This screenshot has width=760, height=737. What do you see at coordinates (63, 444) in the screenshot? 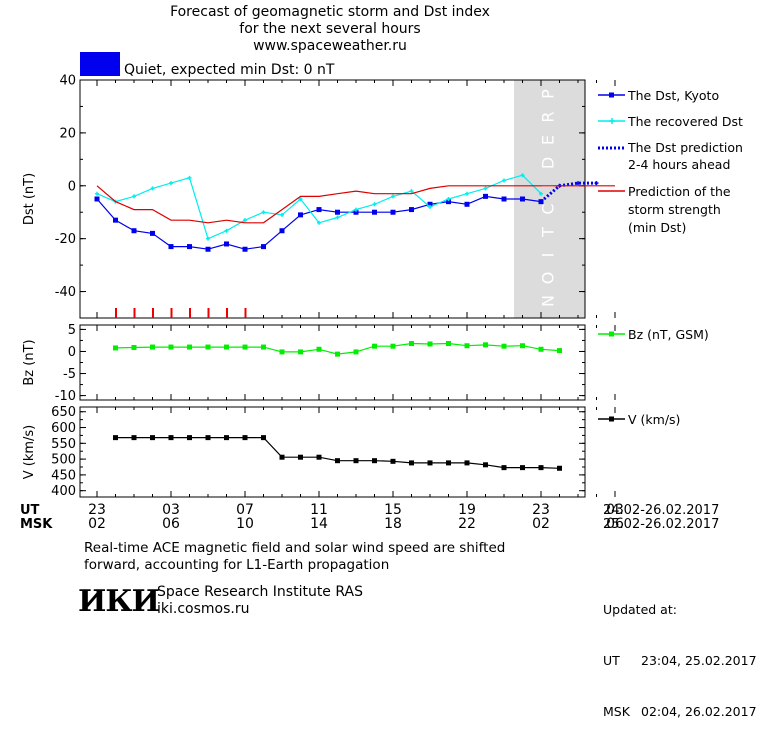
I see `y-tick-label: 550` at bounding box center [63, 444].